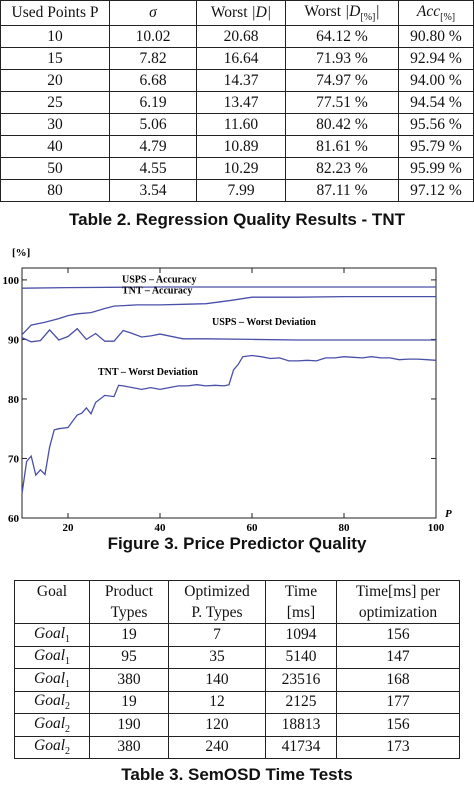  What do you see at coordinates (342, 102) in the screenshot?
I see `table-cell: 77.51 %` at bounding box center [342, 102].